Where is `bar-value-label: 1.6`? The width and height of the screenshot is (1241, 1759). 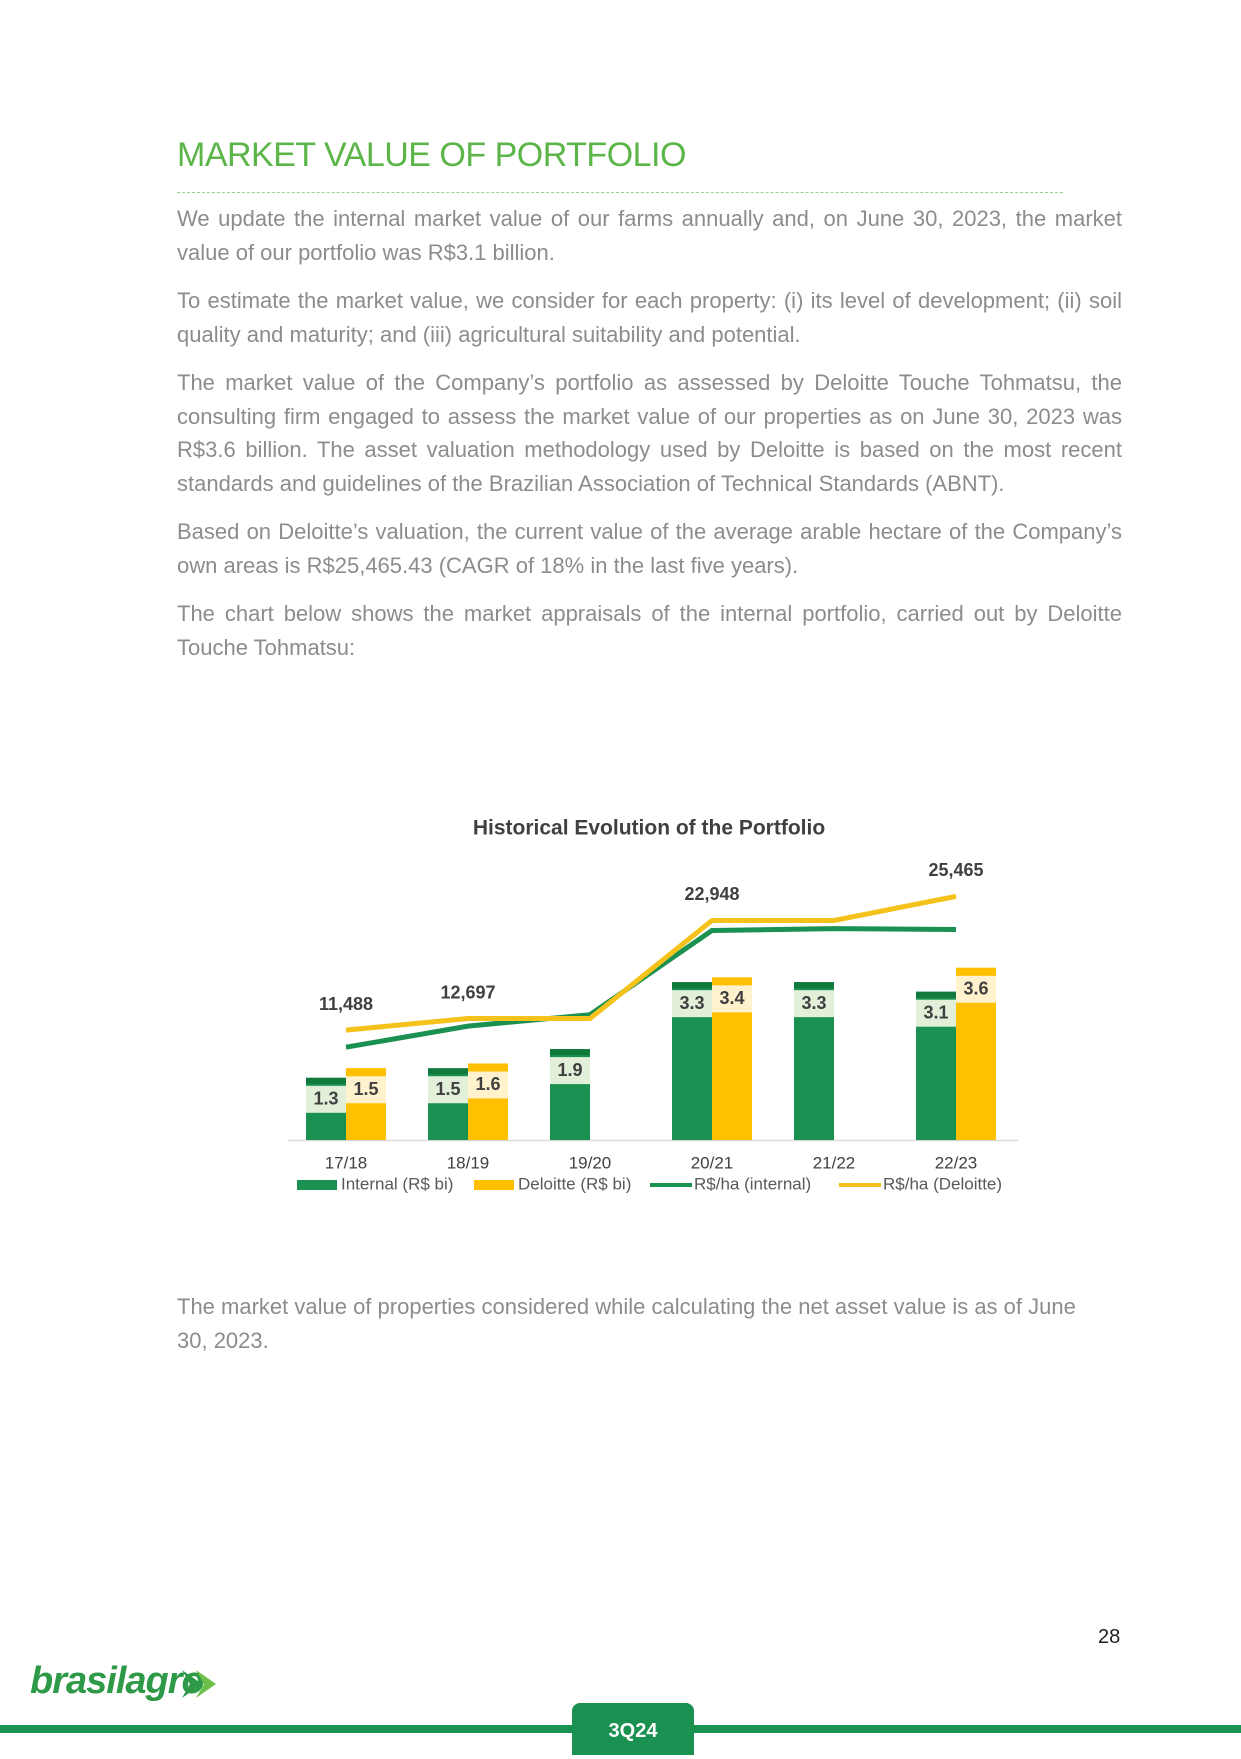 bar-value-label: 1.6 is located at coordinates (487, 1084).